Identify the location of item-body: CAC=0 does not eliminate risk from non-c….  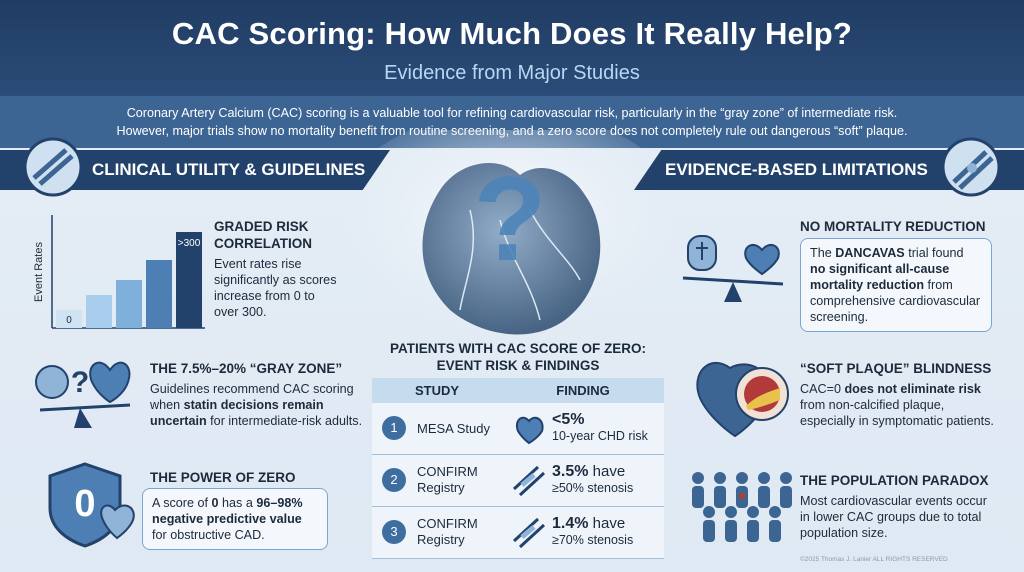
(900, 405).